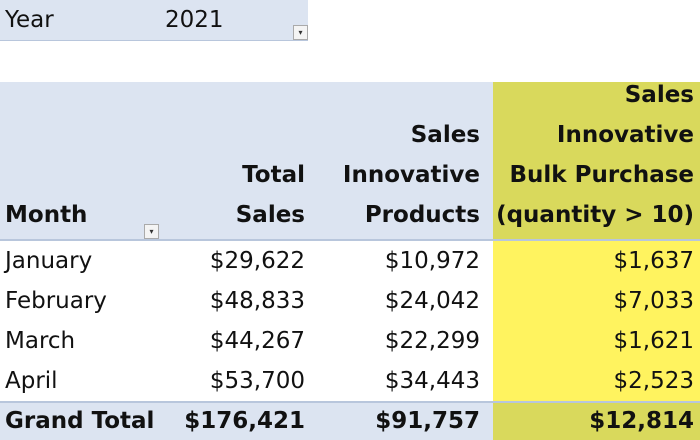  What do you see at coordinates (595, 215) in the screenshot?
I see `header-line: (quantity > 10)` at bounding box center [595, 215].